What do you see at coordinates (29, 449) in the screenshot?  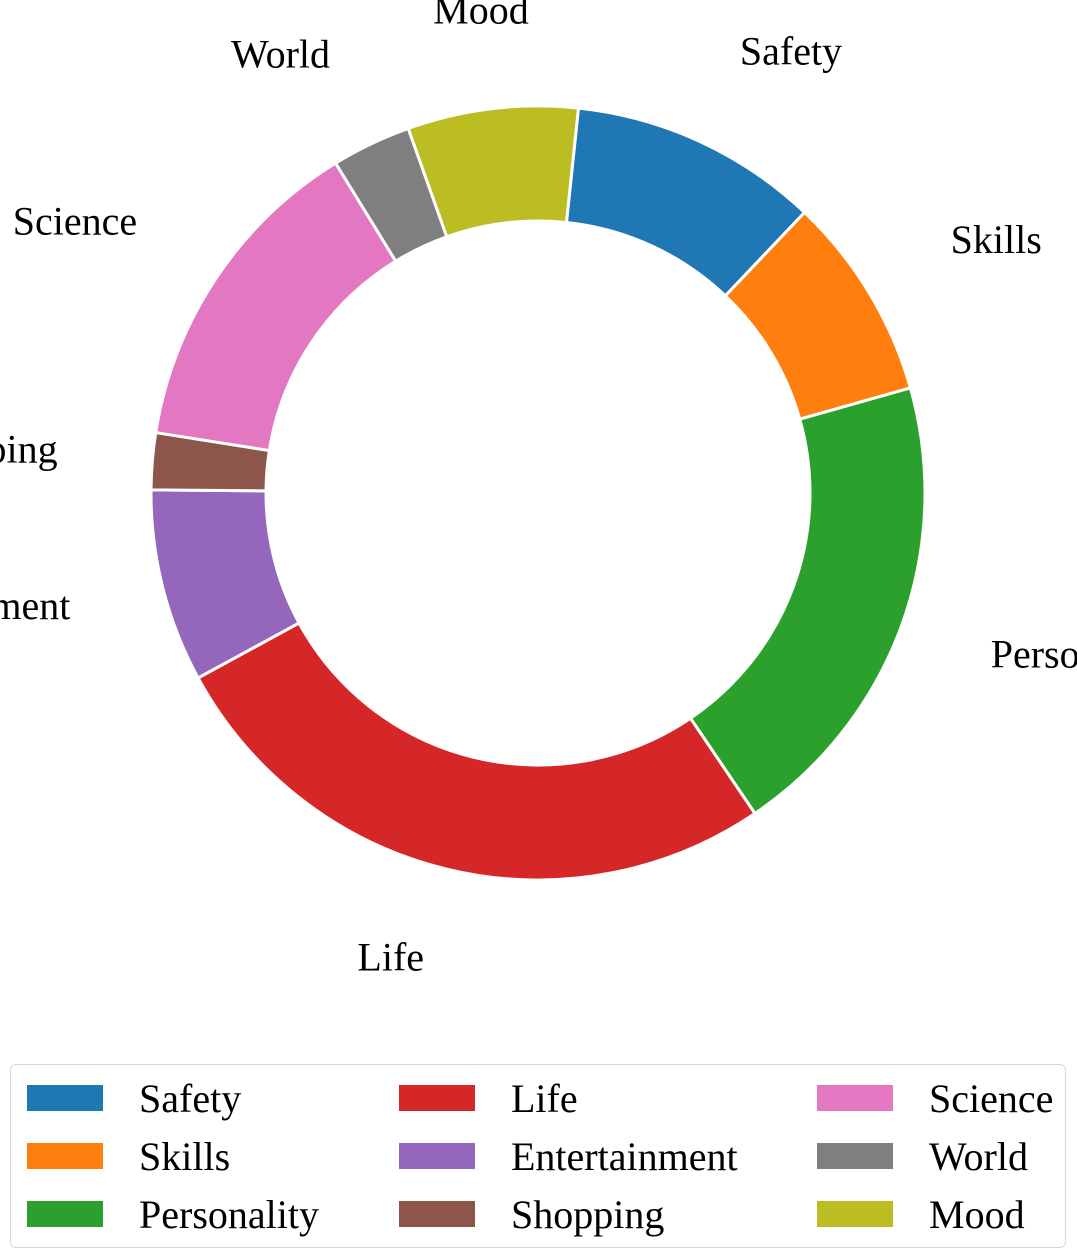 I see `slice-label-shopping: Shopping` at bounding box center [29, 449].